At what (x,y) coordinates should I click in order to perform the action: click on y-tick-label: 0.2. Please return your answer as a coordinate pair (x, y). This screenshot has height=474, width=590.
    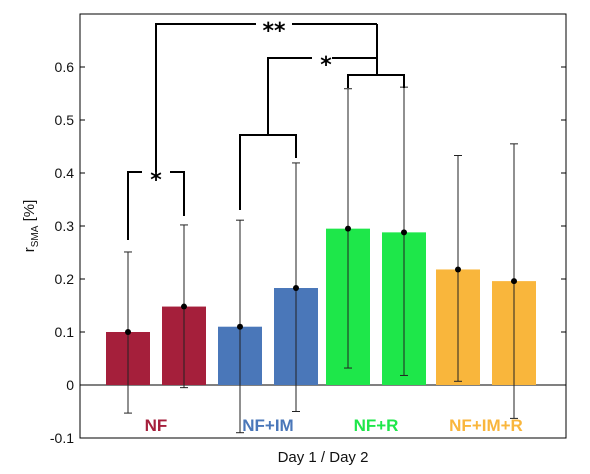
    Looking at the image, I should click on (65, 279).